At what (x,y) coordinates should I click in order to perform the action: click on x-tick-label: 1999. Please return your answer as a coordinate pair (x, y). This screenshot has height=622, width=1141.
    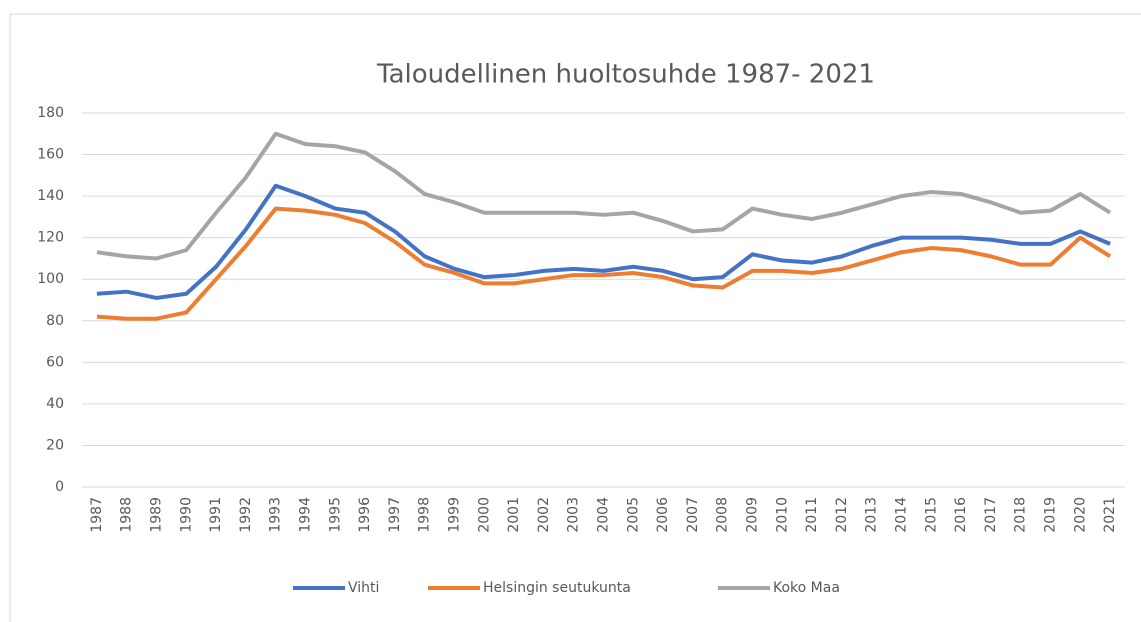
    Looking at the image, I should click on (455, 515).